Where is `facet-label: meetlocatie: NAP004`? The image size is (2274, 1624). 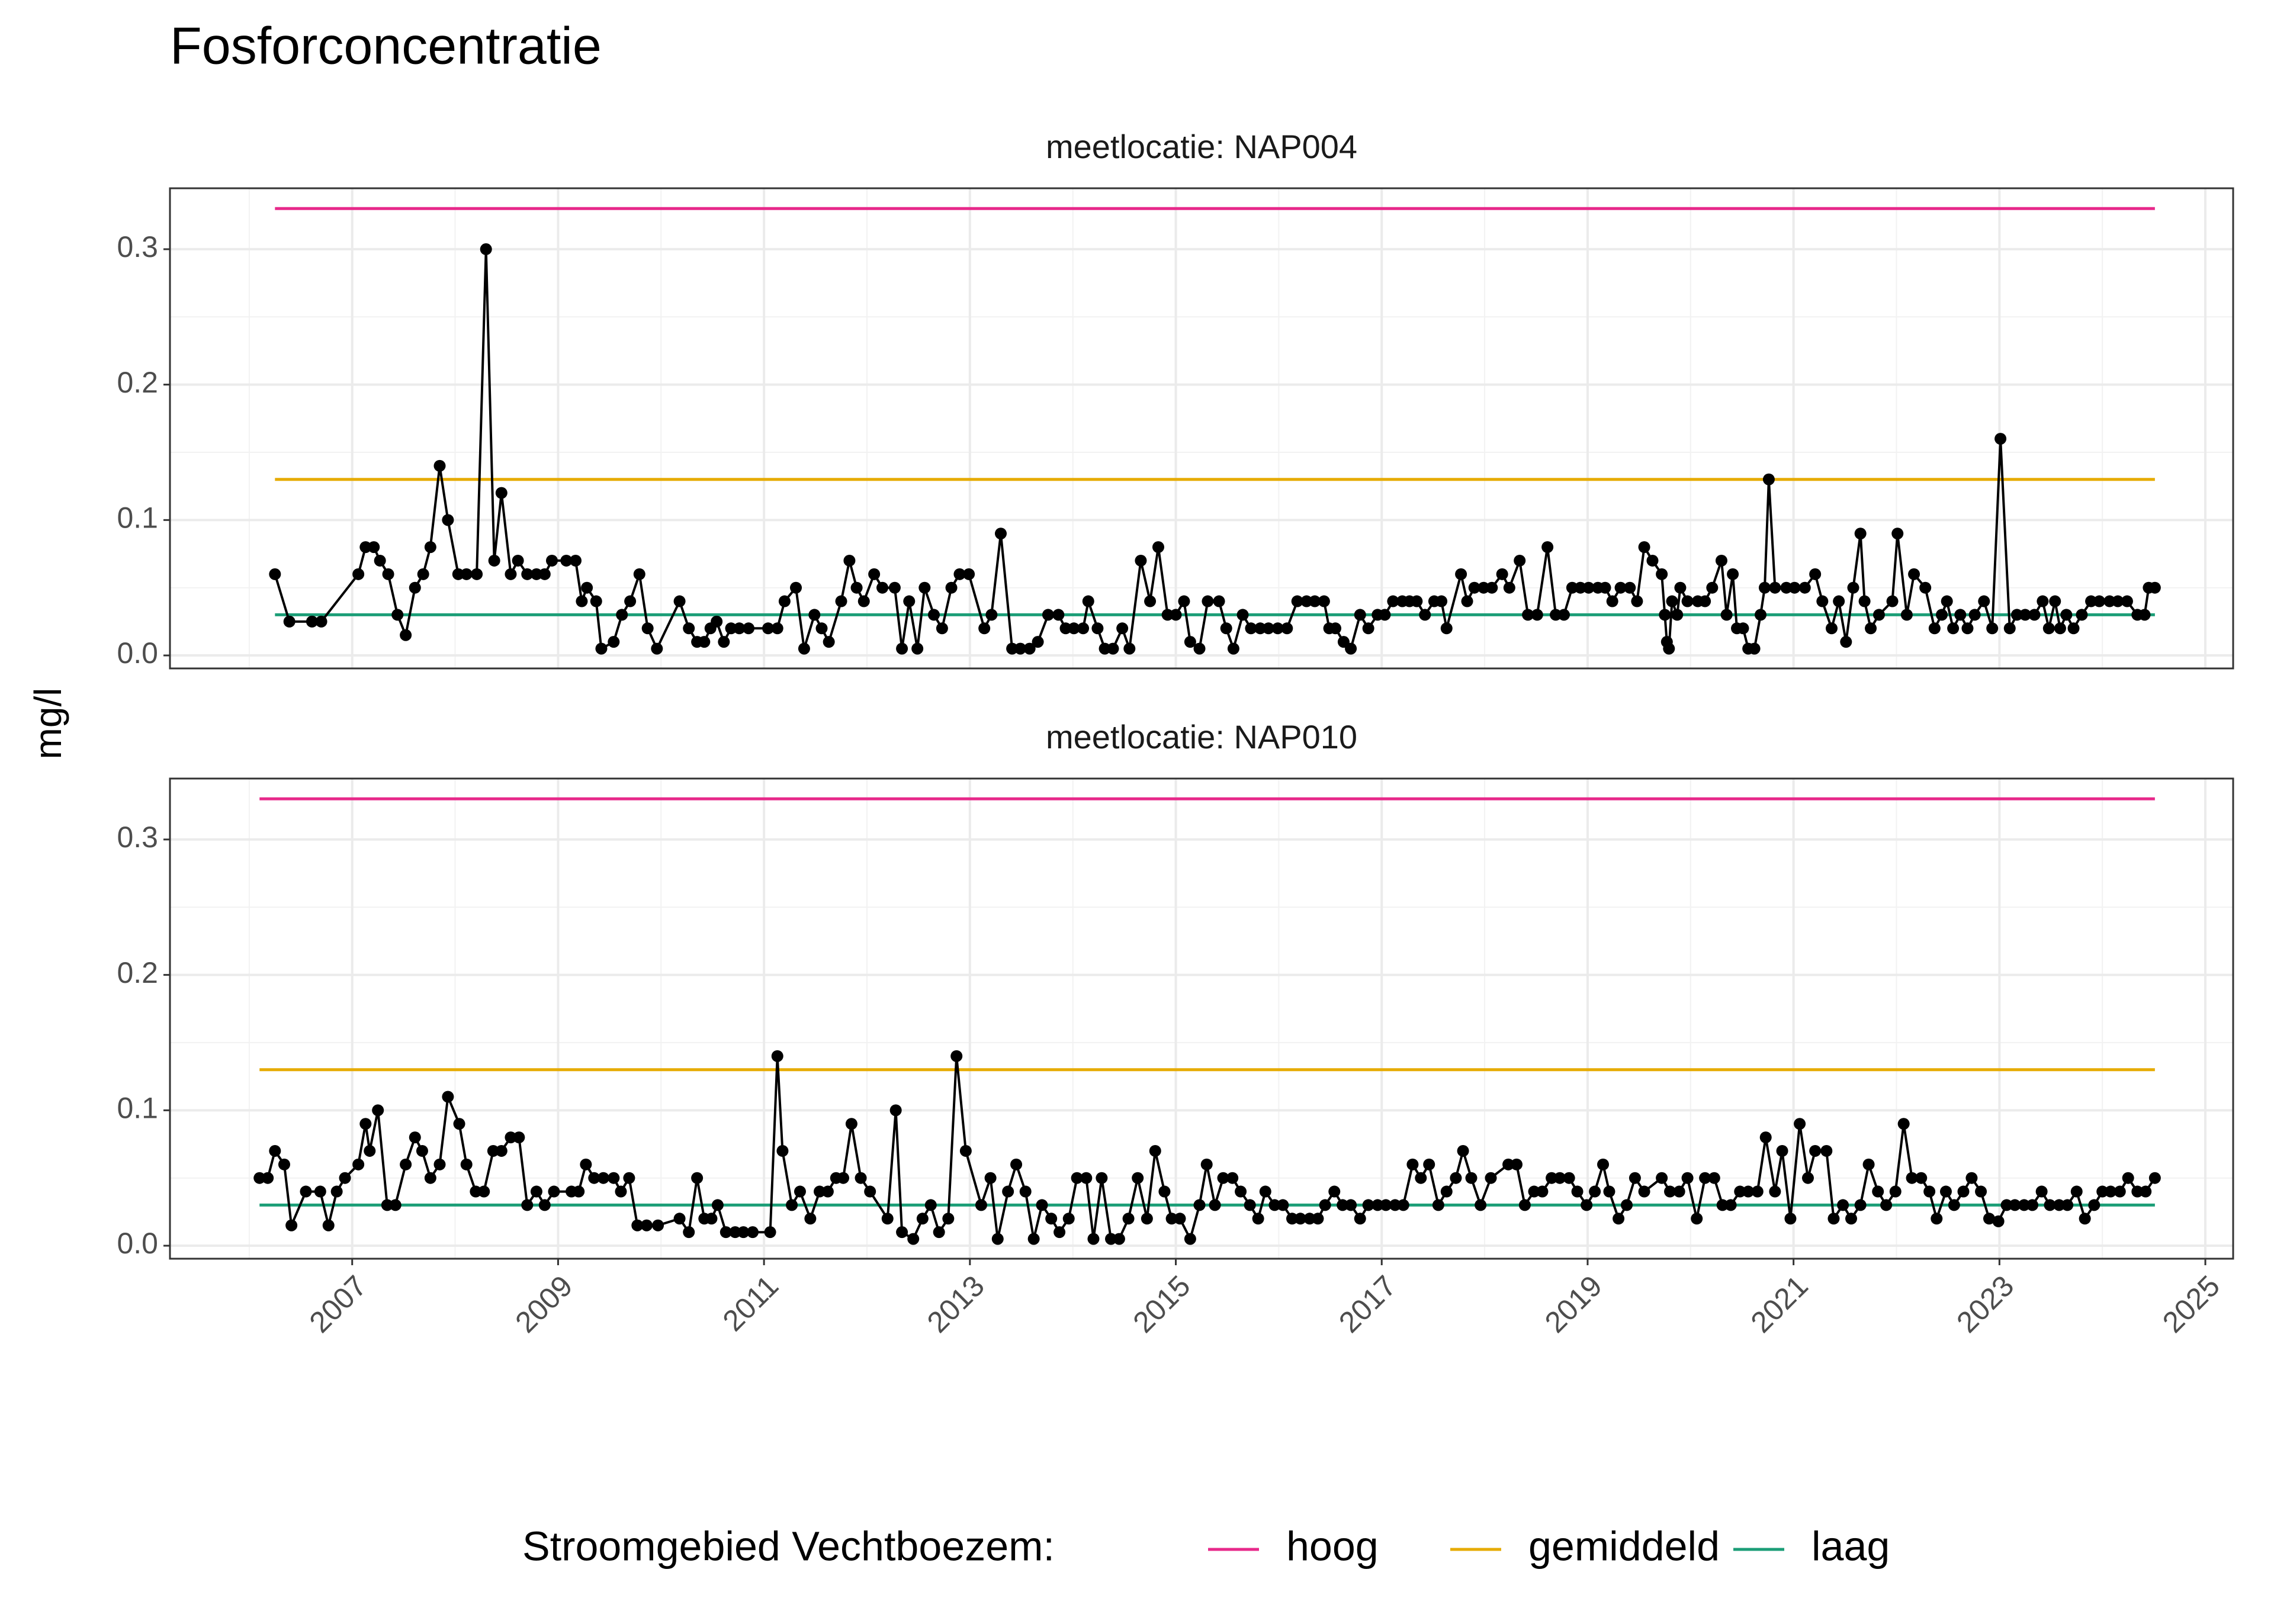 facet-label: meetlocatie: NAP004 is located at coordinates (1201, 146).